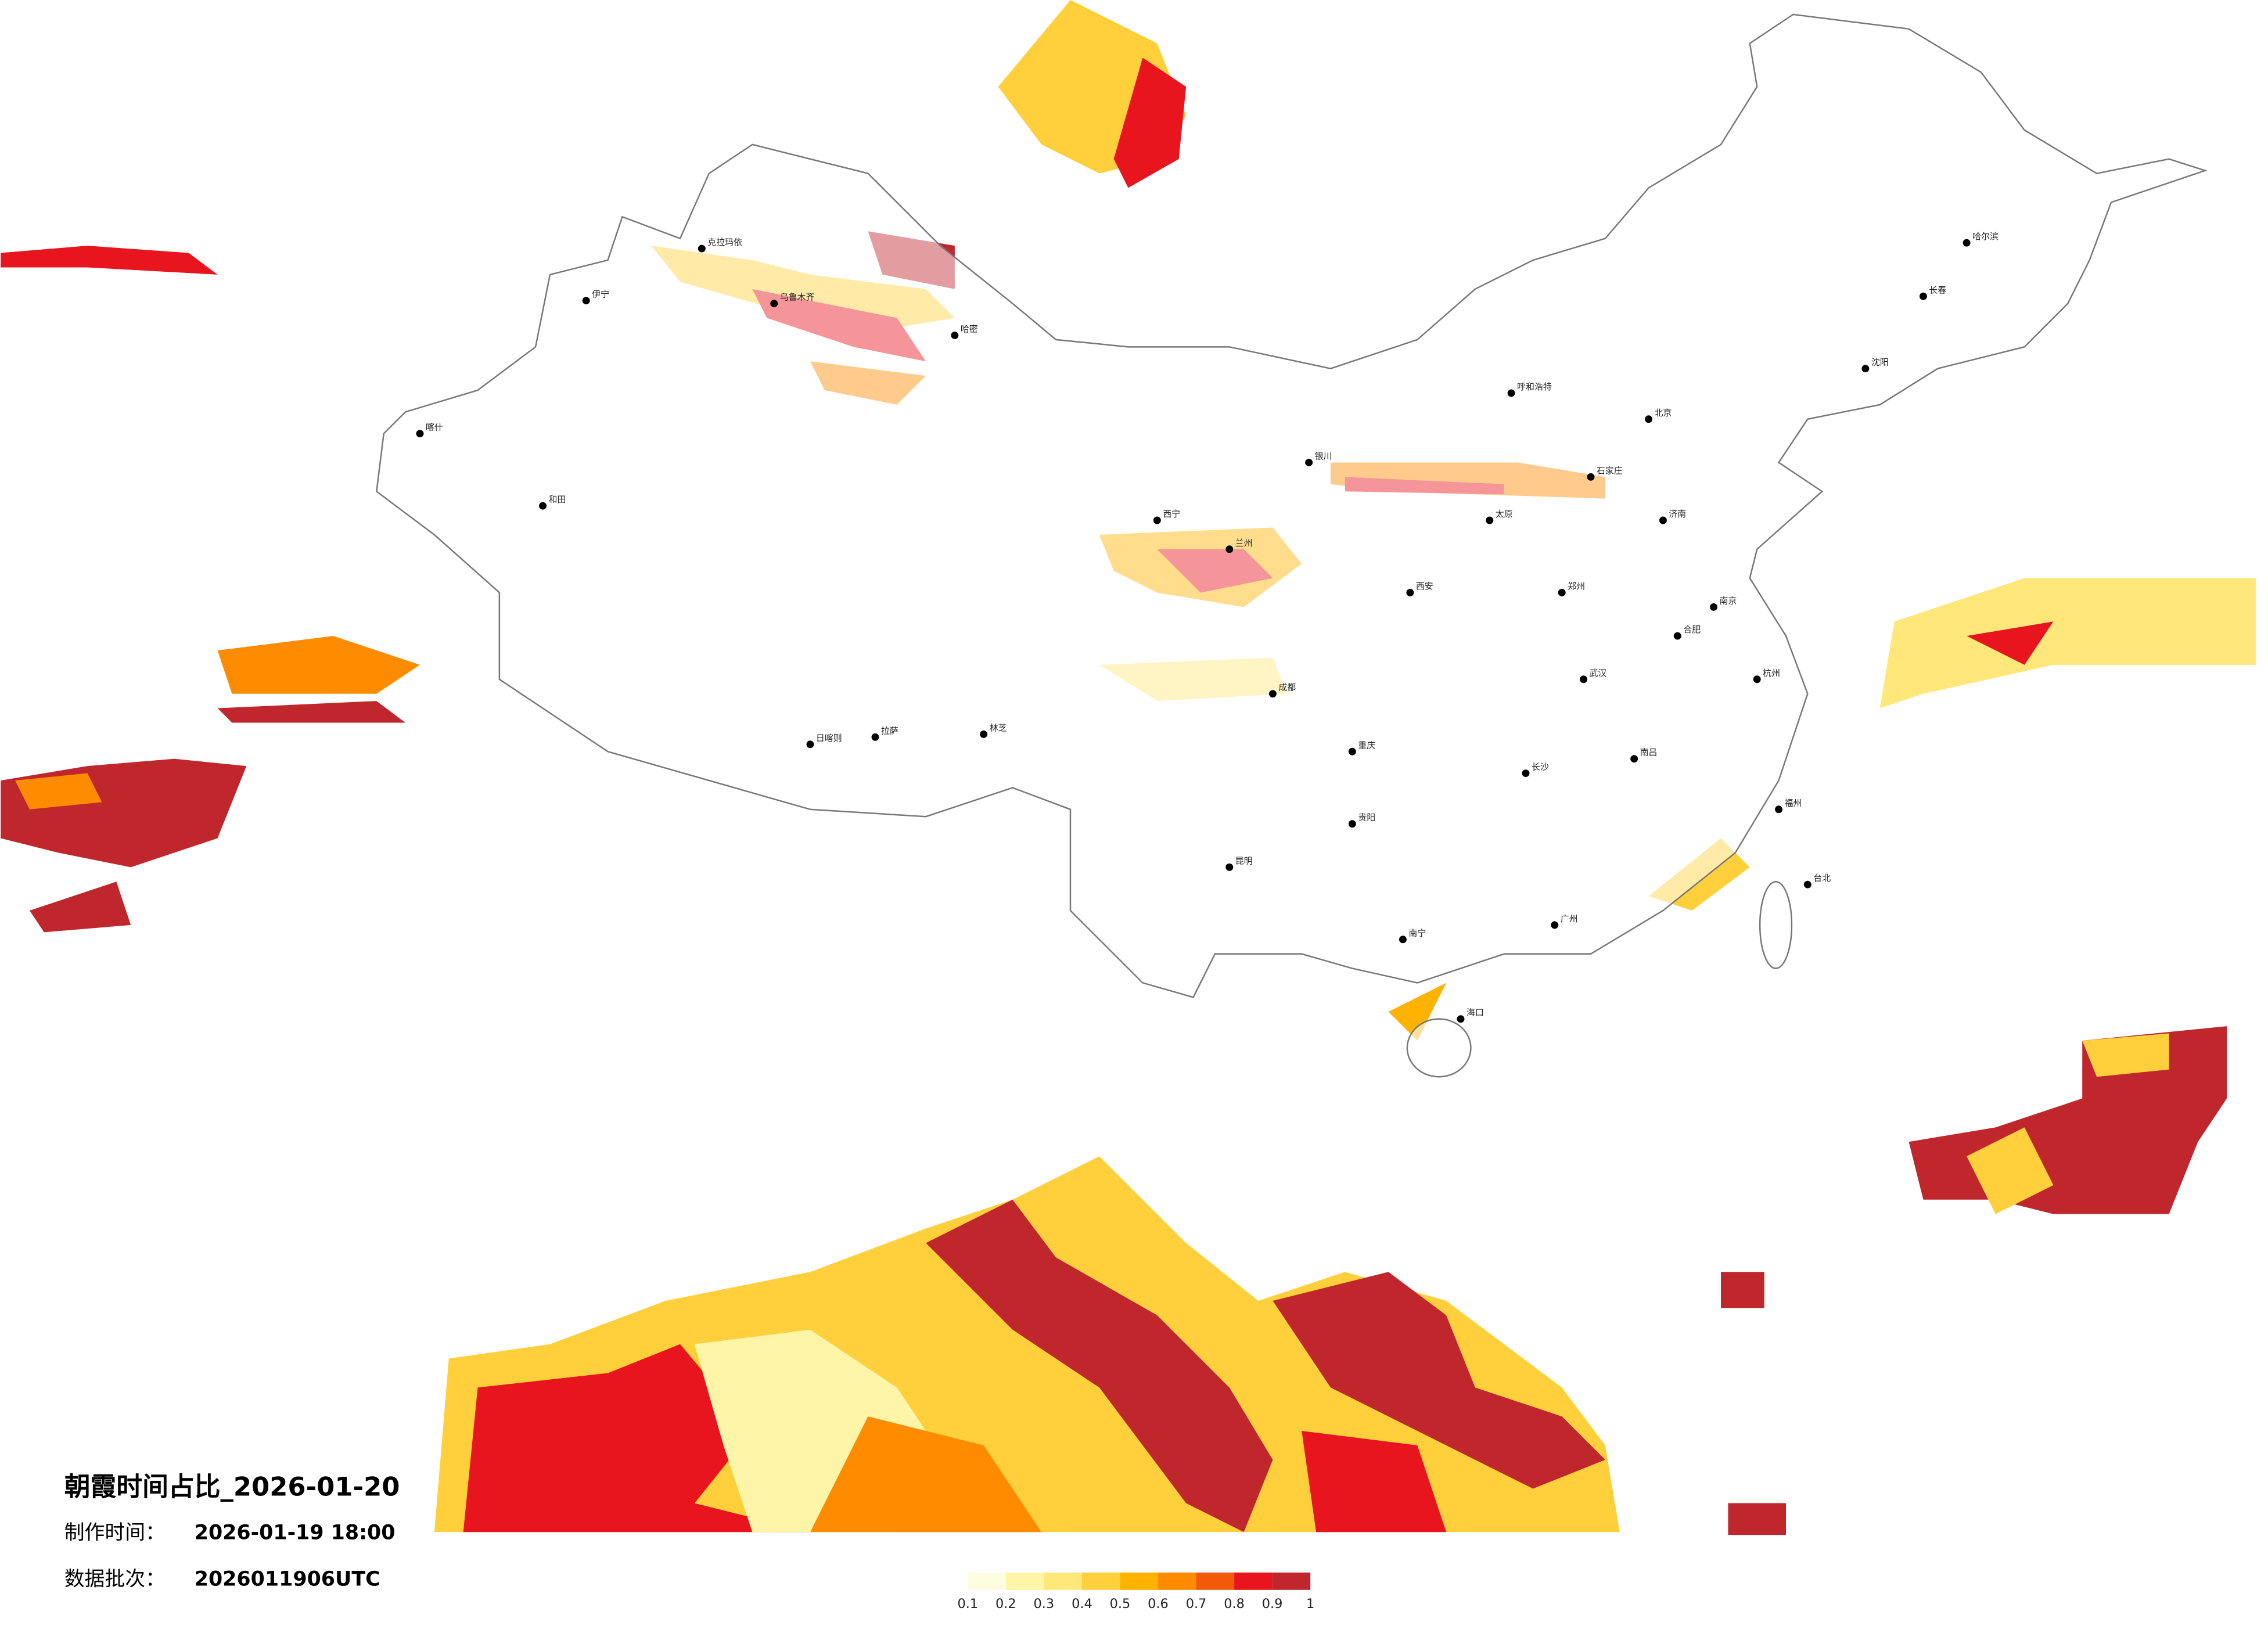 The width and height of the screenshot is (2268, 1626). What do you see at coordinates (287, 1579) in the screenshot?
I see `batch: 2026011906UTC` at bounding box center [287, 1579].